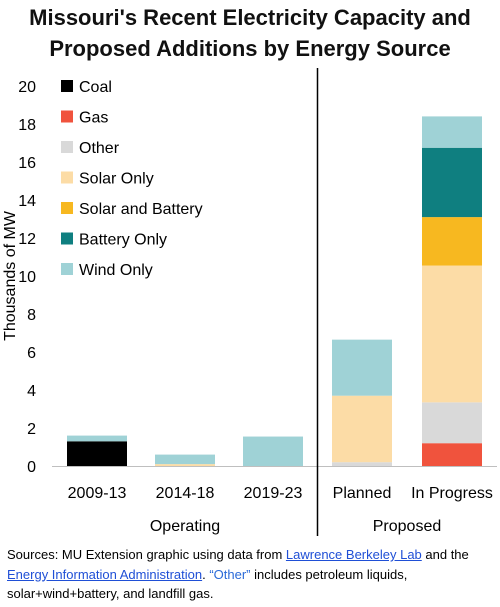 This screenshot has width=500, height=607. I want to click on bar-planned-wind-only, so click(362, 367).